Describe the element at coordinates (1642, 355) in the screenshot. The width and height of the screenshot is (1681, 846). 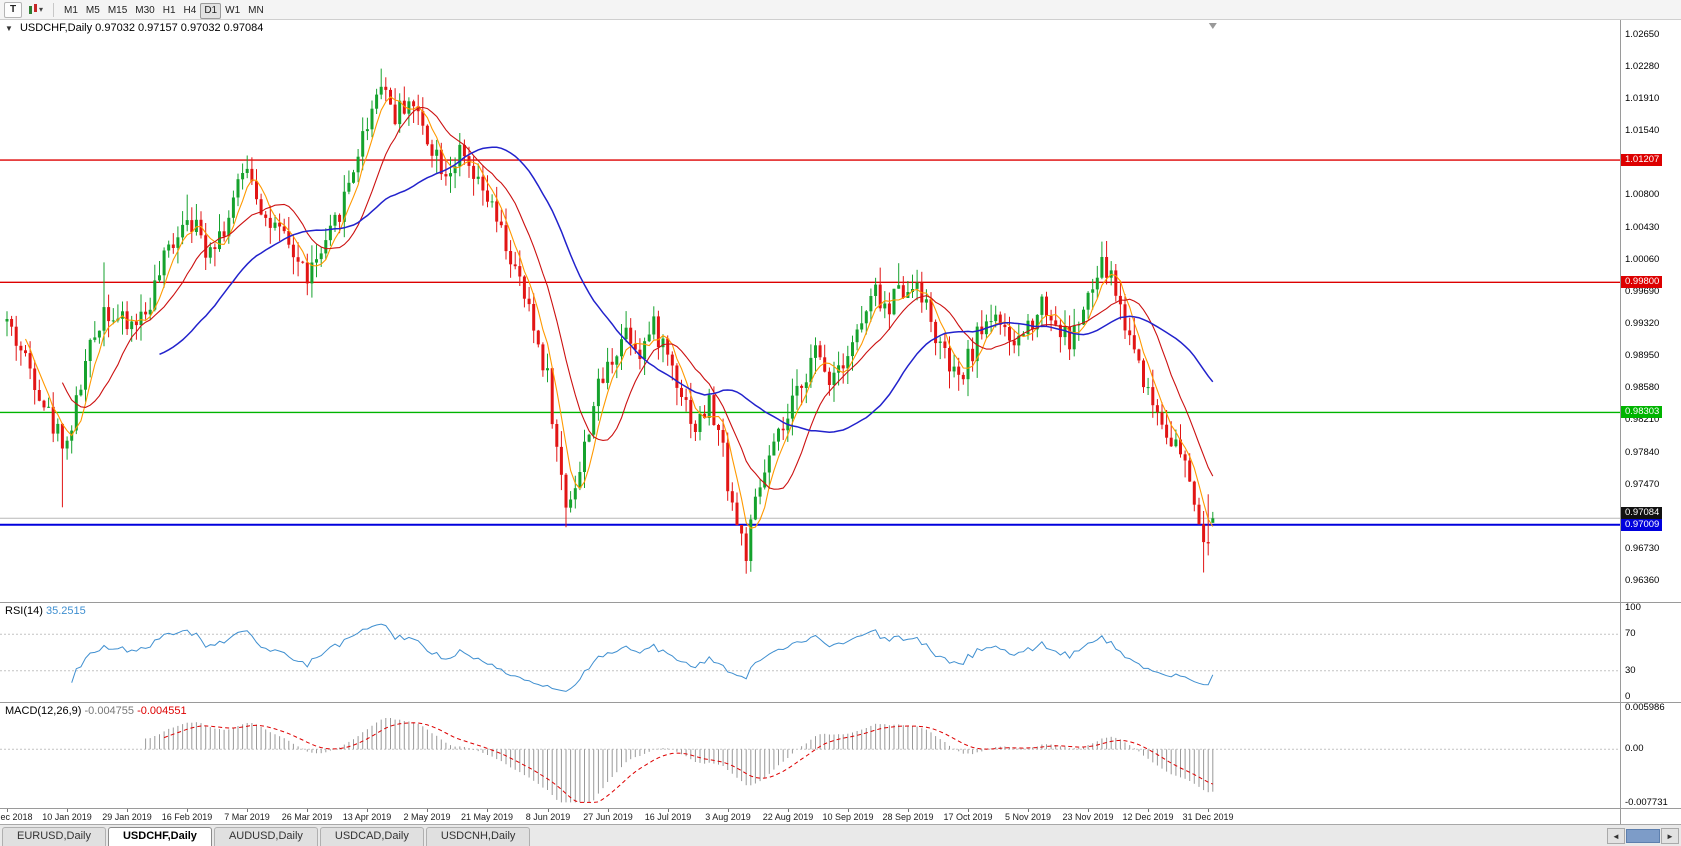
I see `price-axis-label: 0.98950` at that location.